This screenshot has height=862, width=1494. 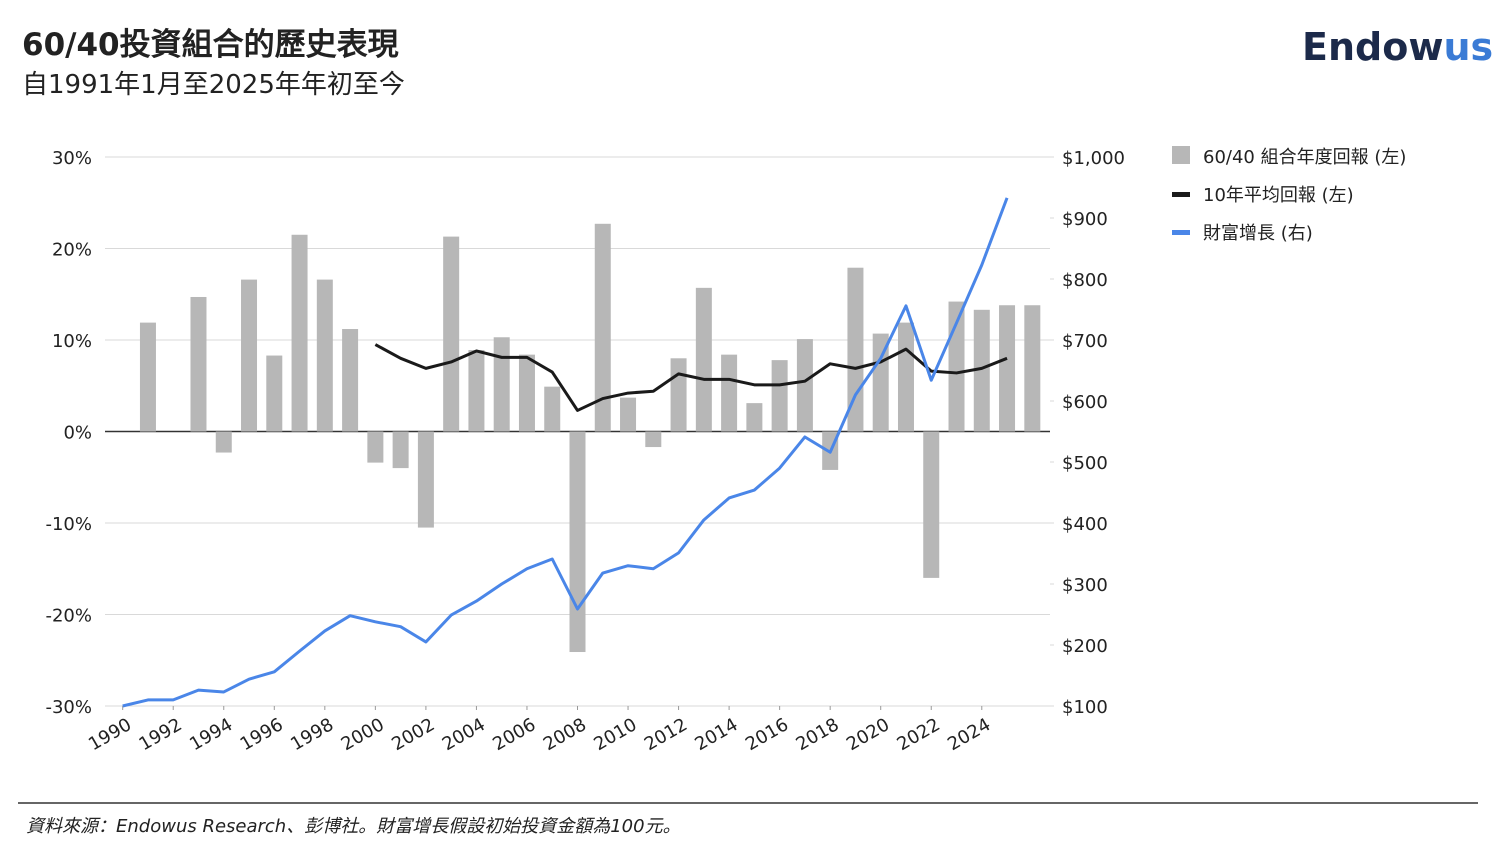 What do you see at coordinates (1278, 195) in the screenshot?
I see `legend-label: 10年平均回報 (左)` at bounding box center [1278, 195].